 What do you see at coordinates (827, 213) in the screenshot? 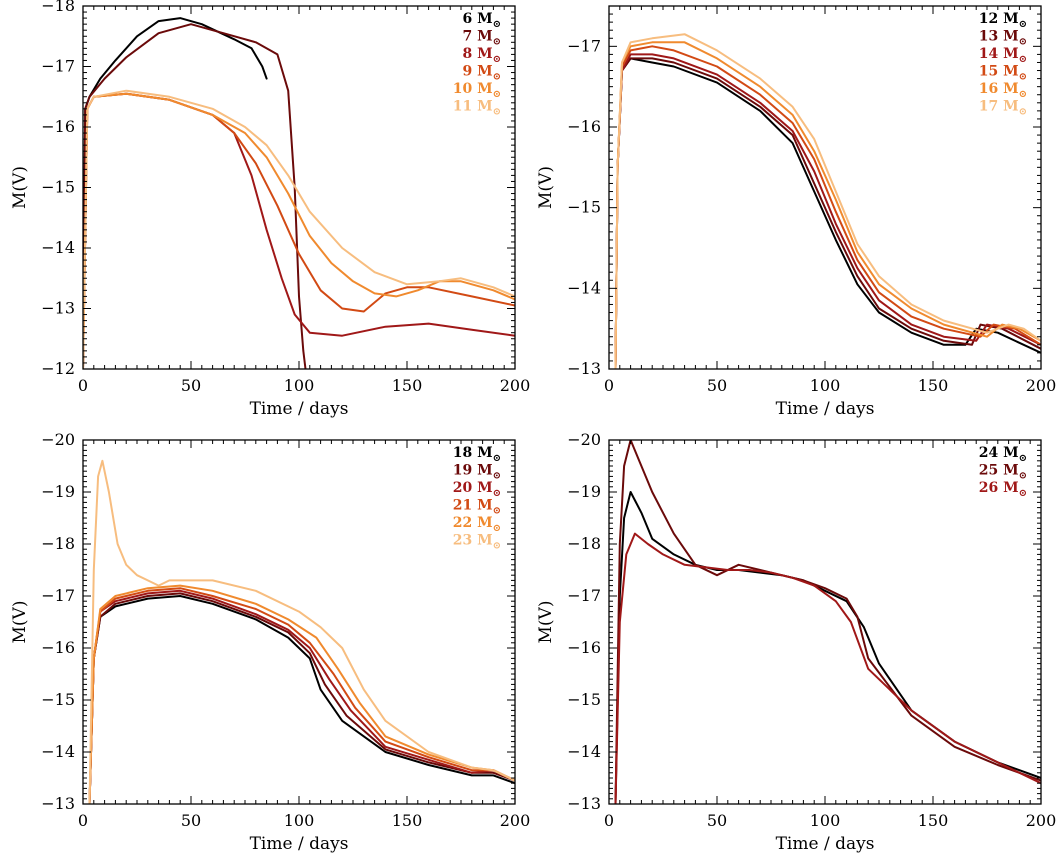
I see `series-line-13-msun` at bounding box center [827, 213].